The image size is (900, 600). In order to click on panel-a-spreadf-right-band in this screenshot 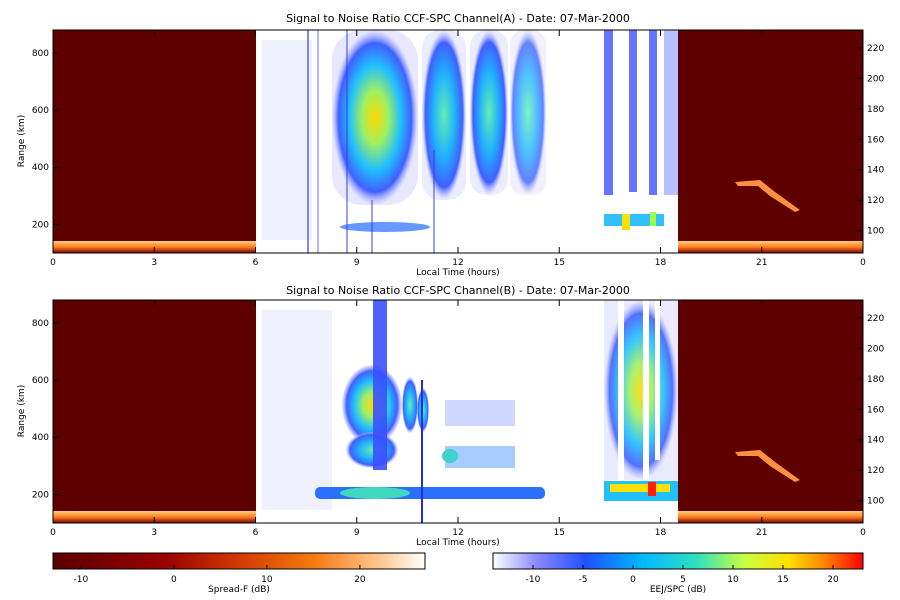, I will do `click(770, 247)`.